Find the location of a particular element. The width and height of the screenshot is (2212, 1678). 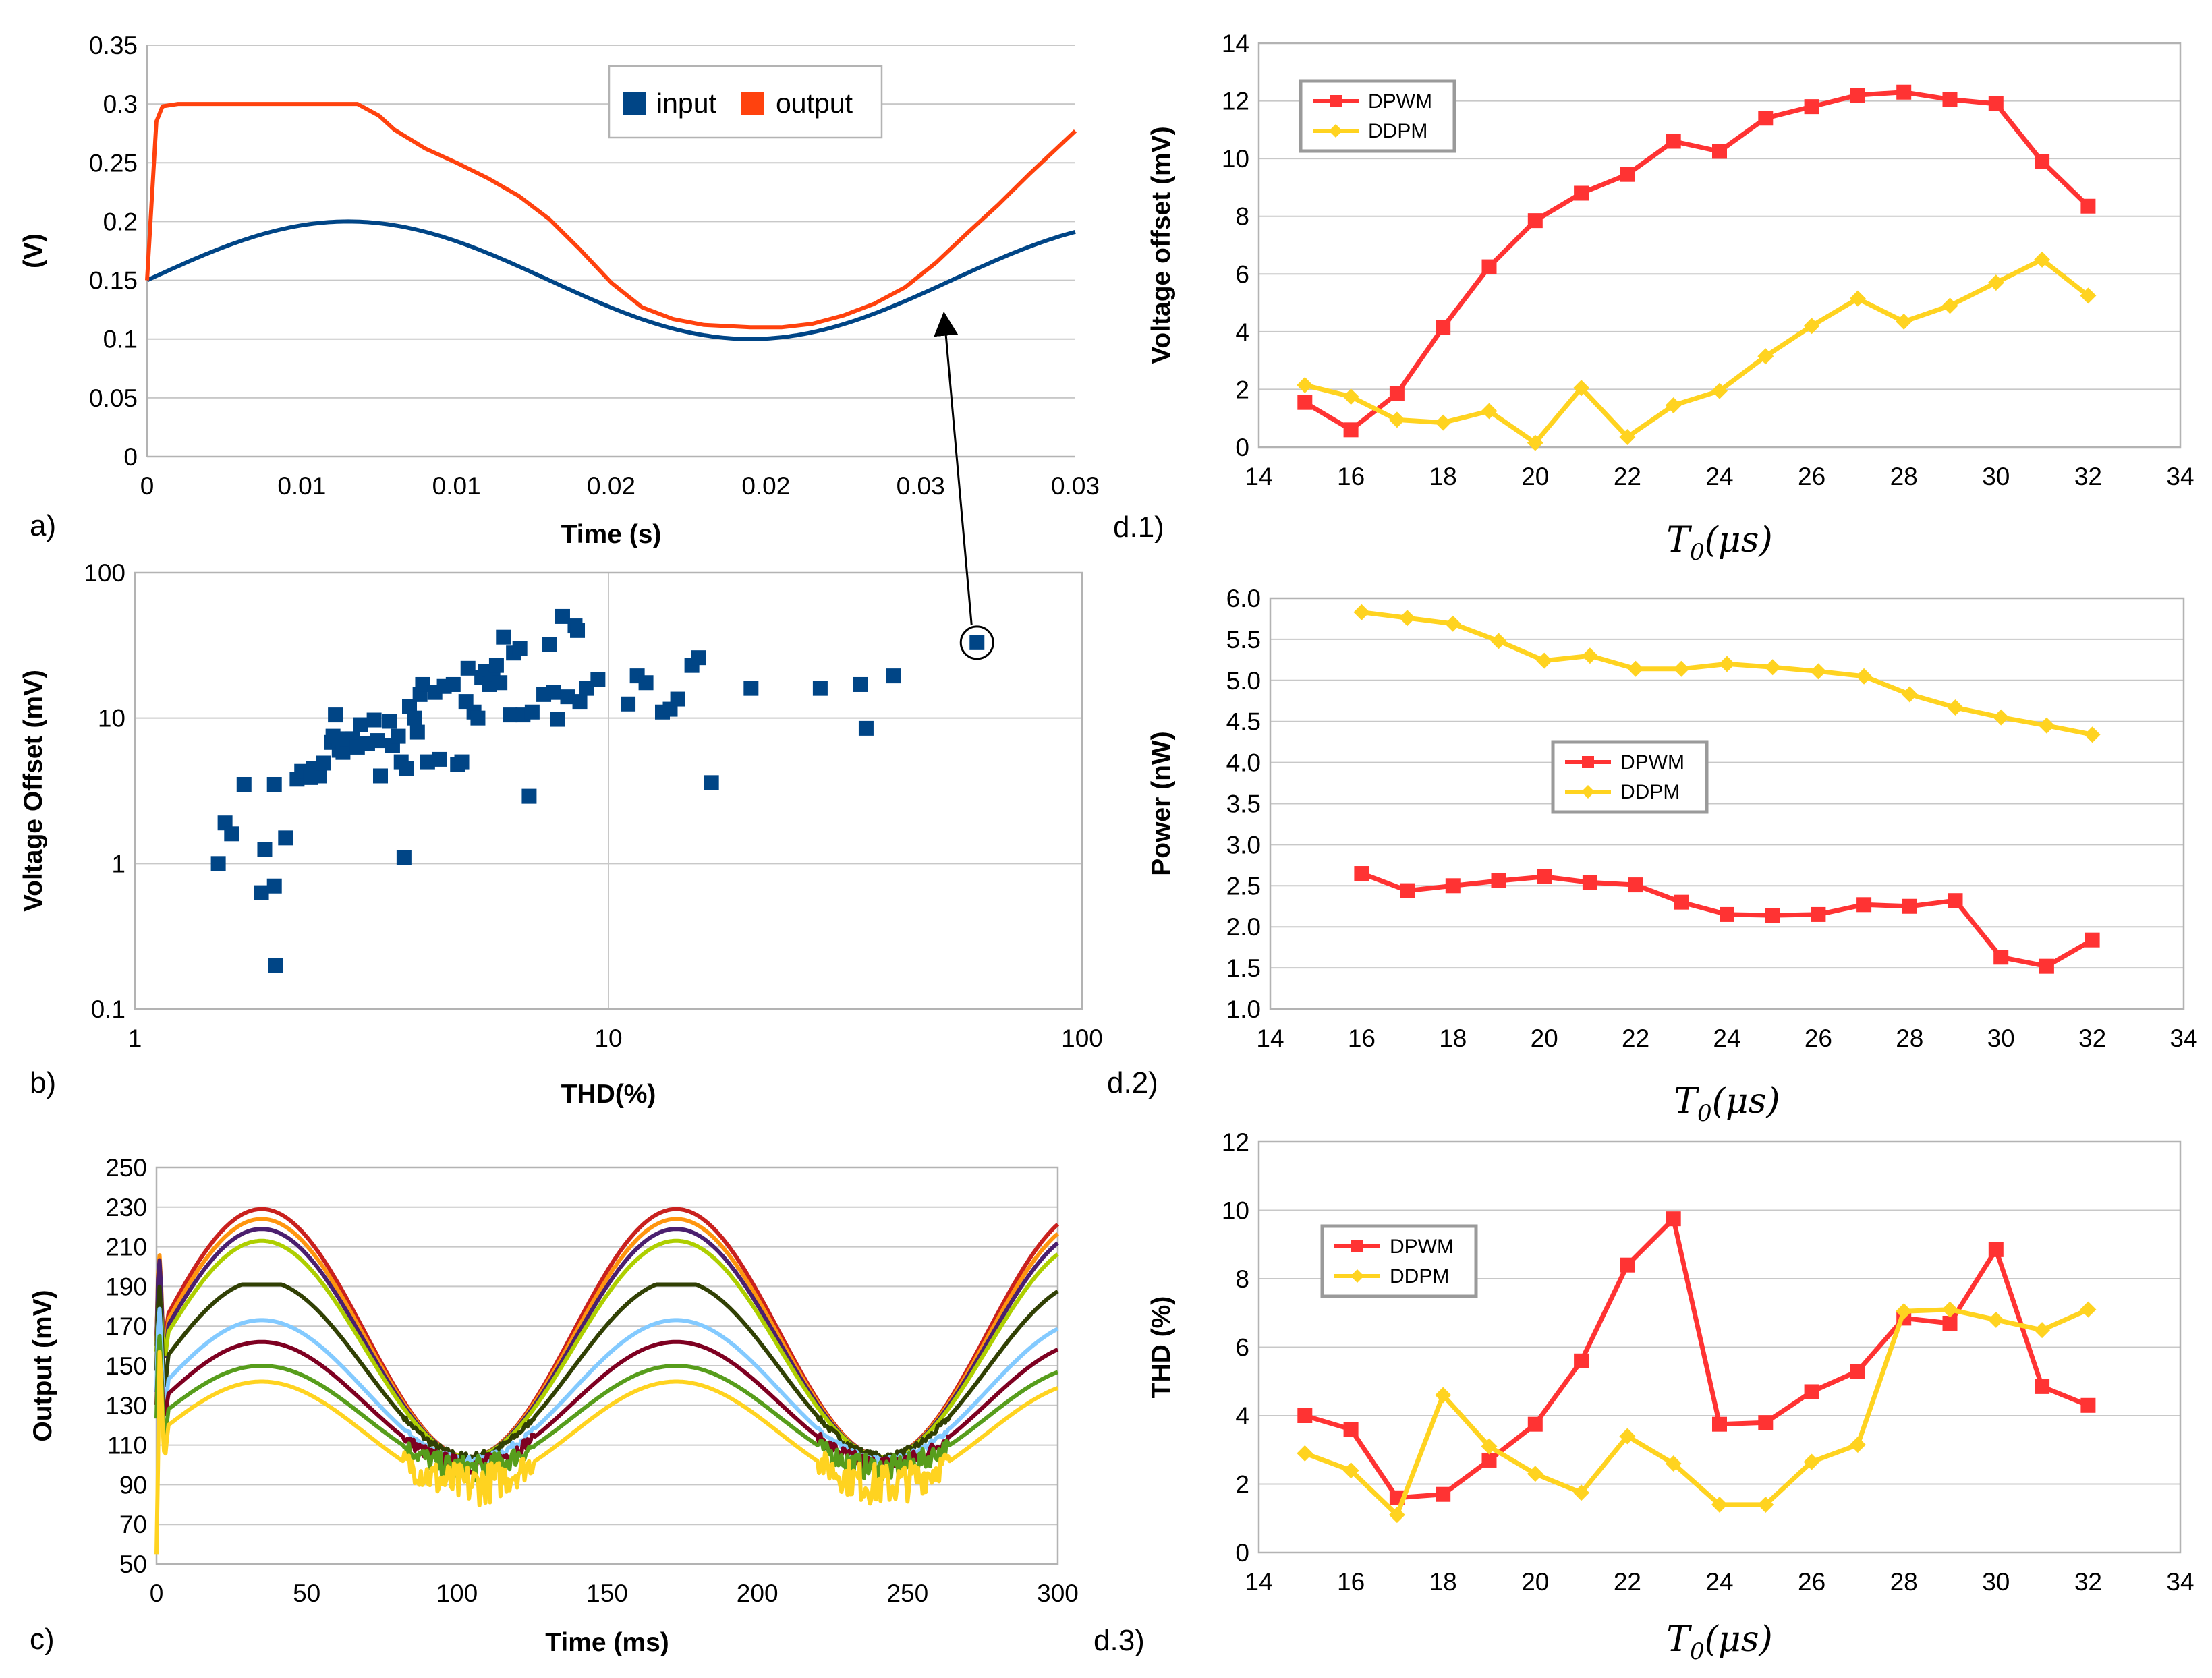

y-tick-label: 10 is located at coordinates (112, 718).